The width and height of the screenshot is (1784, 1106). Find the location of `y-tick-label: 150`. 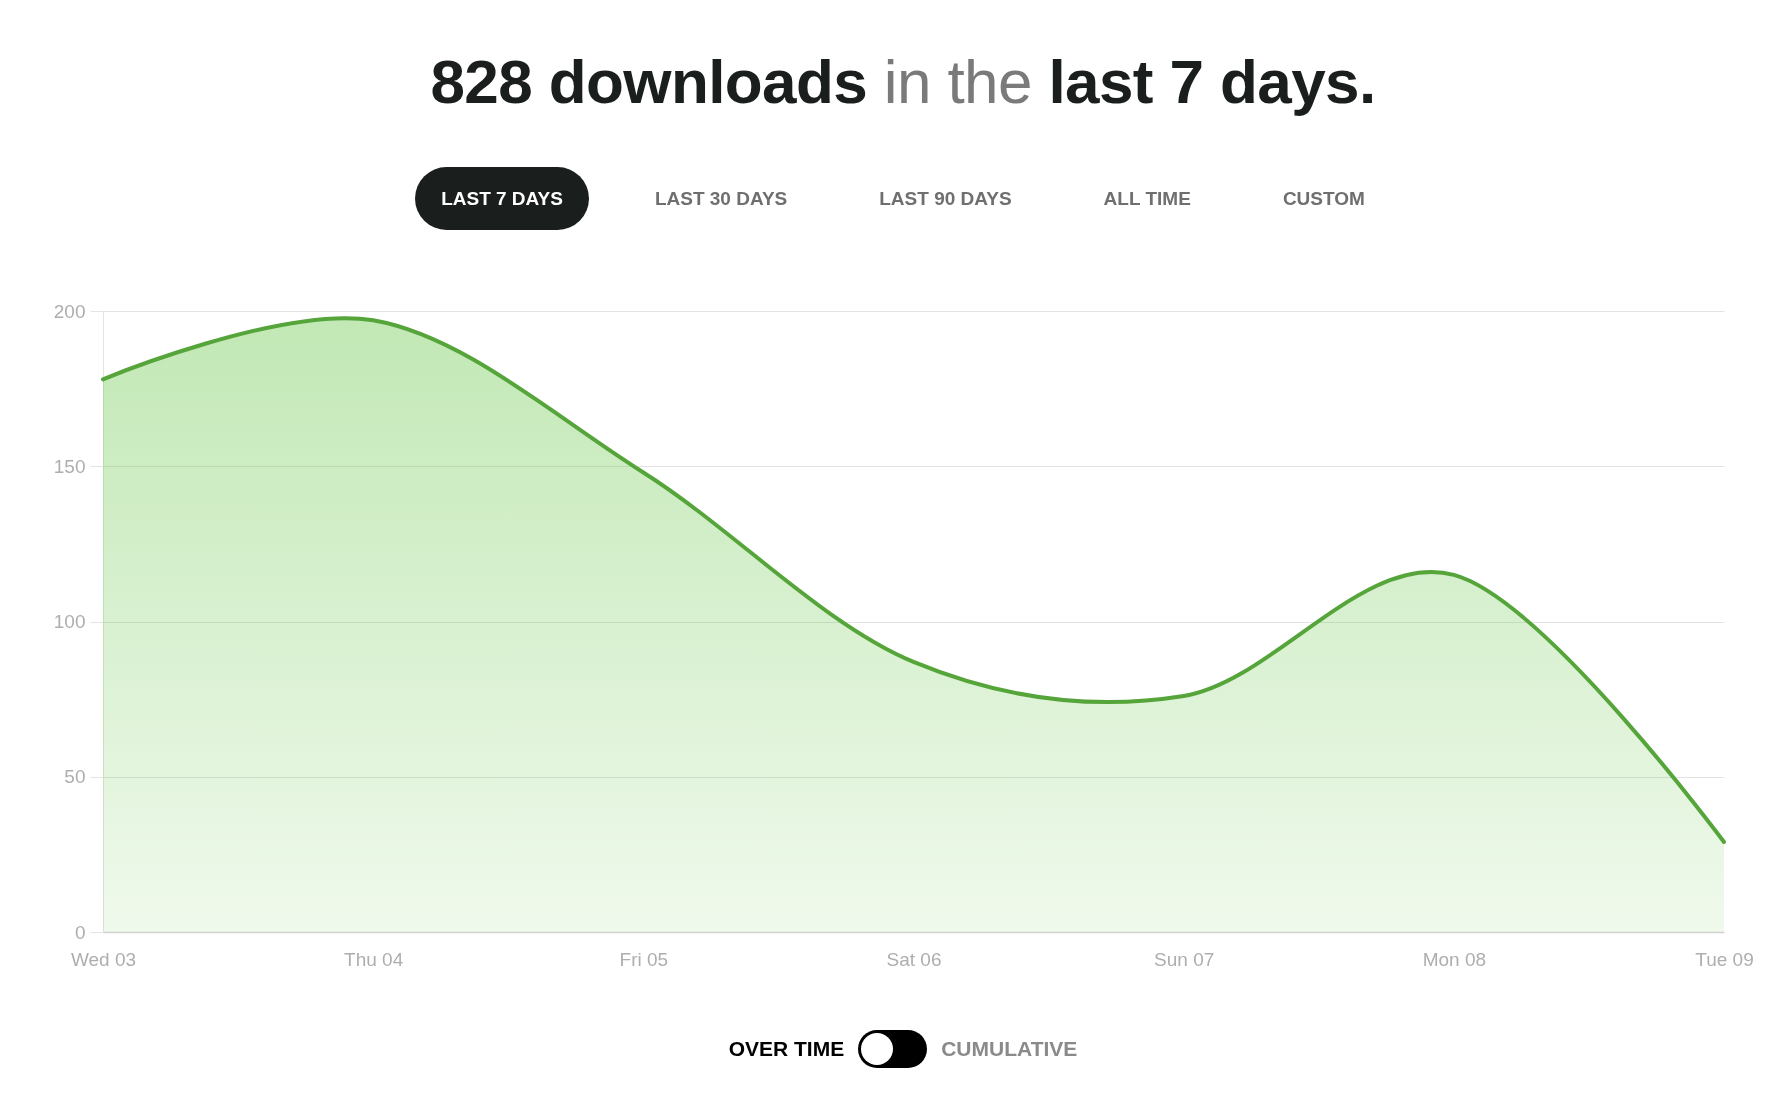

y-tick-label: 150 is located at coordinates (69, 466).